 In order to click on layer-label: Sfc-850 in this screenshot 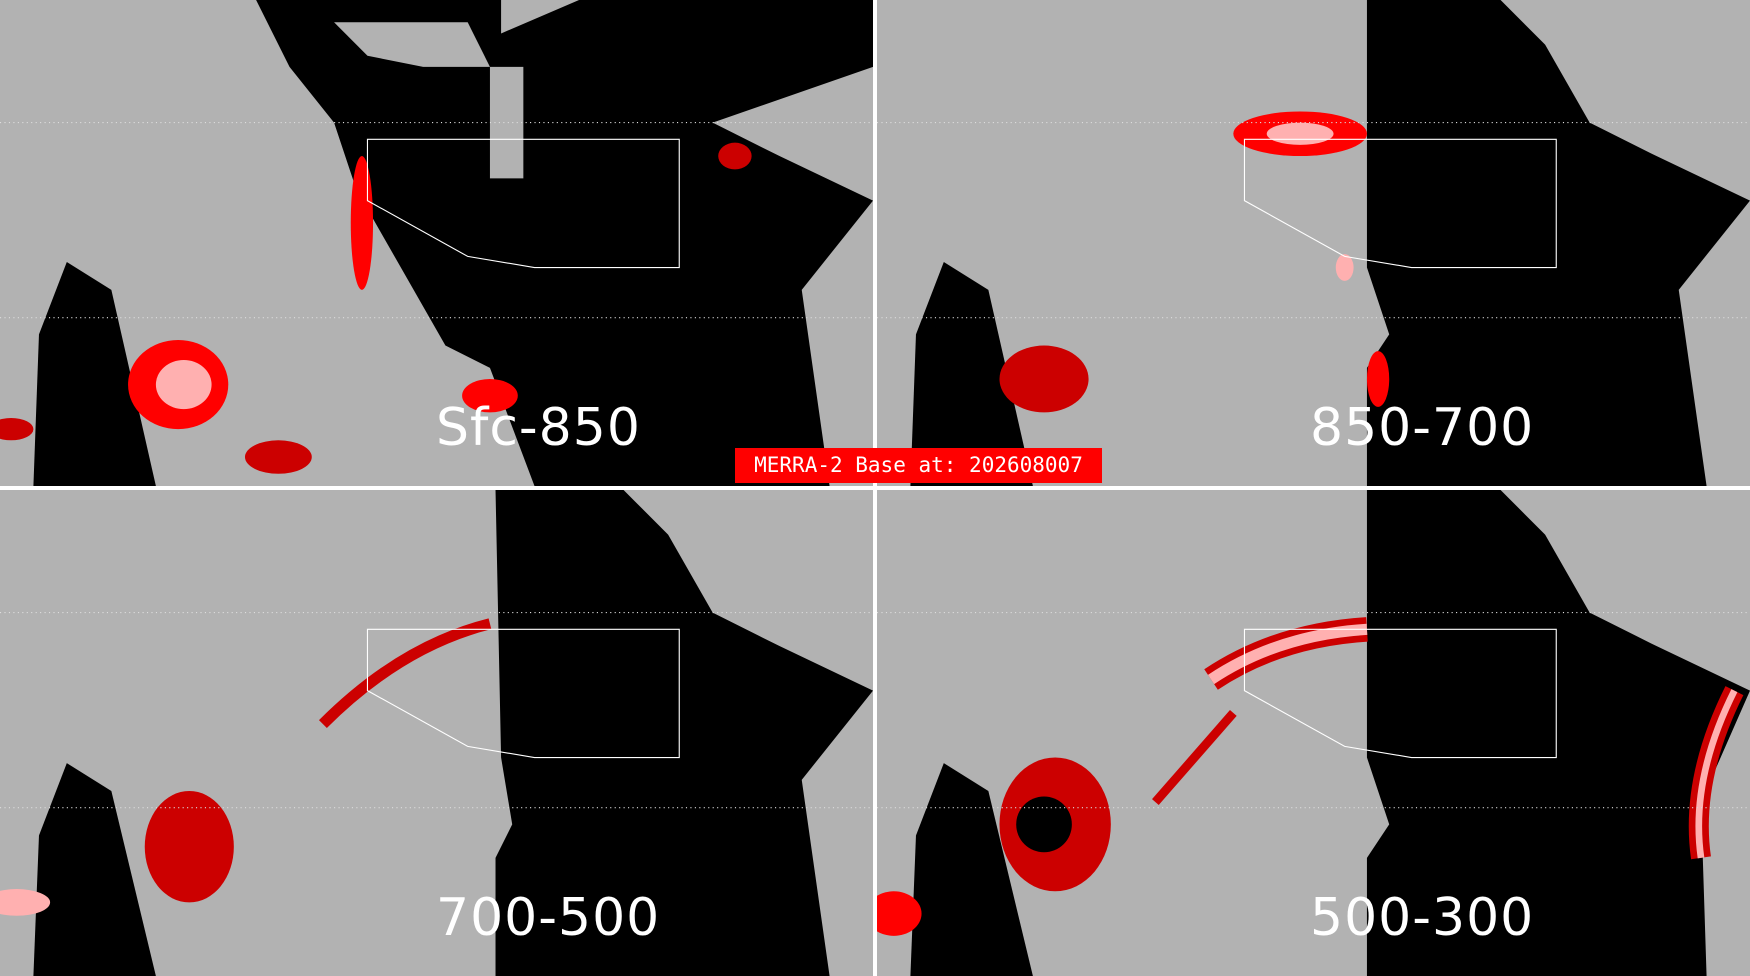, I will do `click(538, 428)`.